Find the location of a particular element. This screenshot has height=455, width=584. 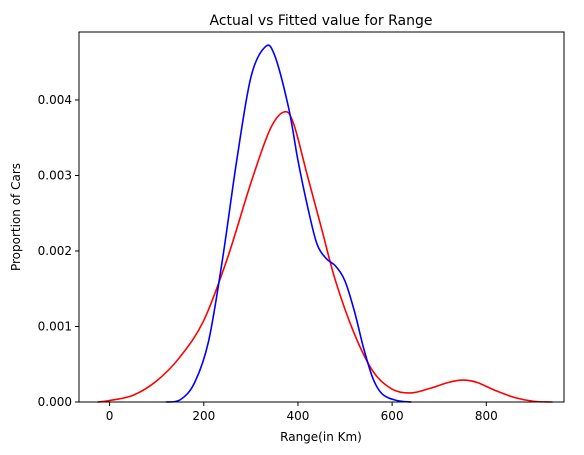

x-axis: 0 200 400 600 800 is located at coordinates (302, 412).